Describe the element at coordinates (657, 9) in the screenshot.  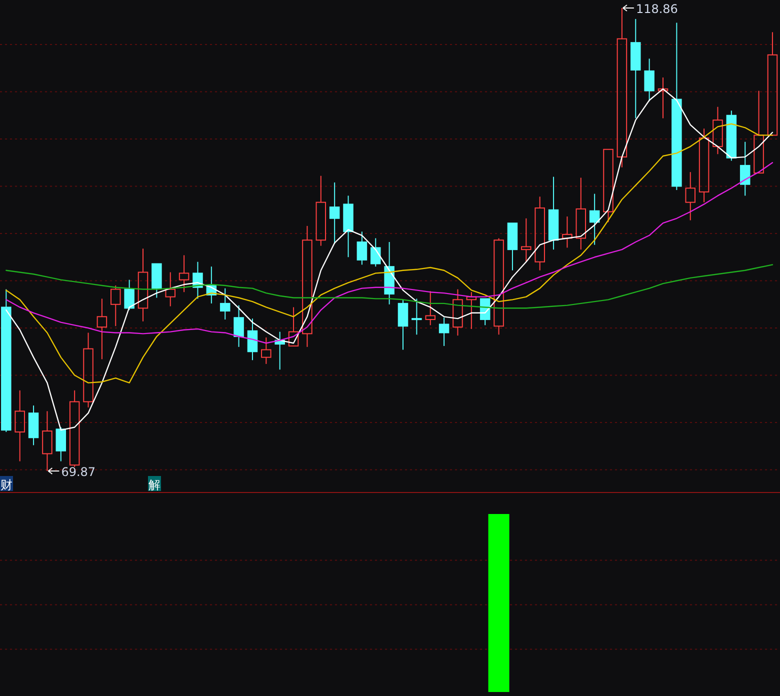
I see `annotation: 118.86` at that location.